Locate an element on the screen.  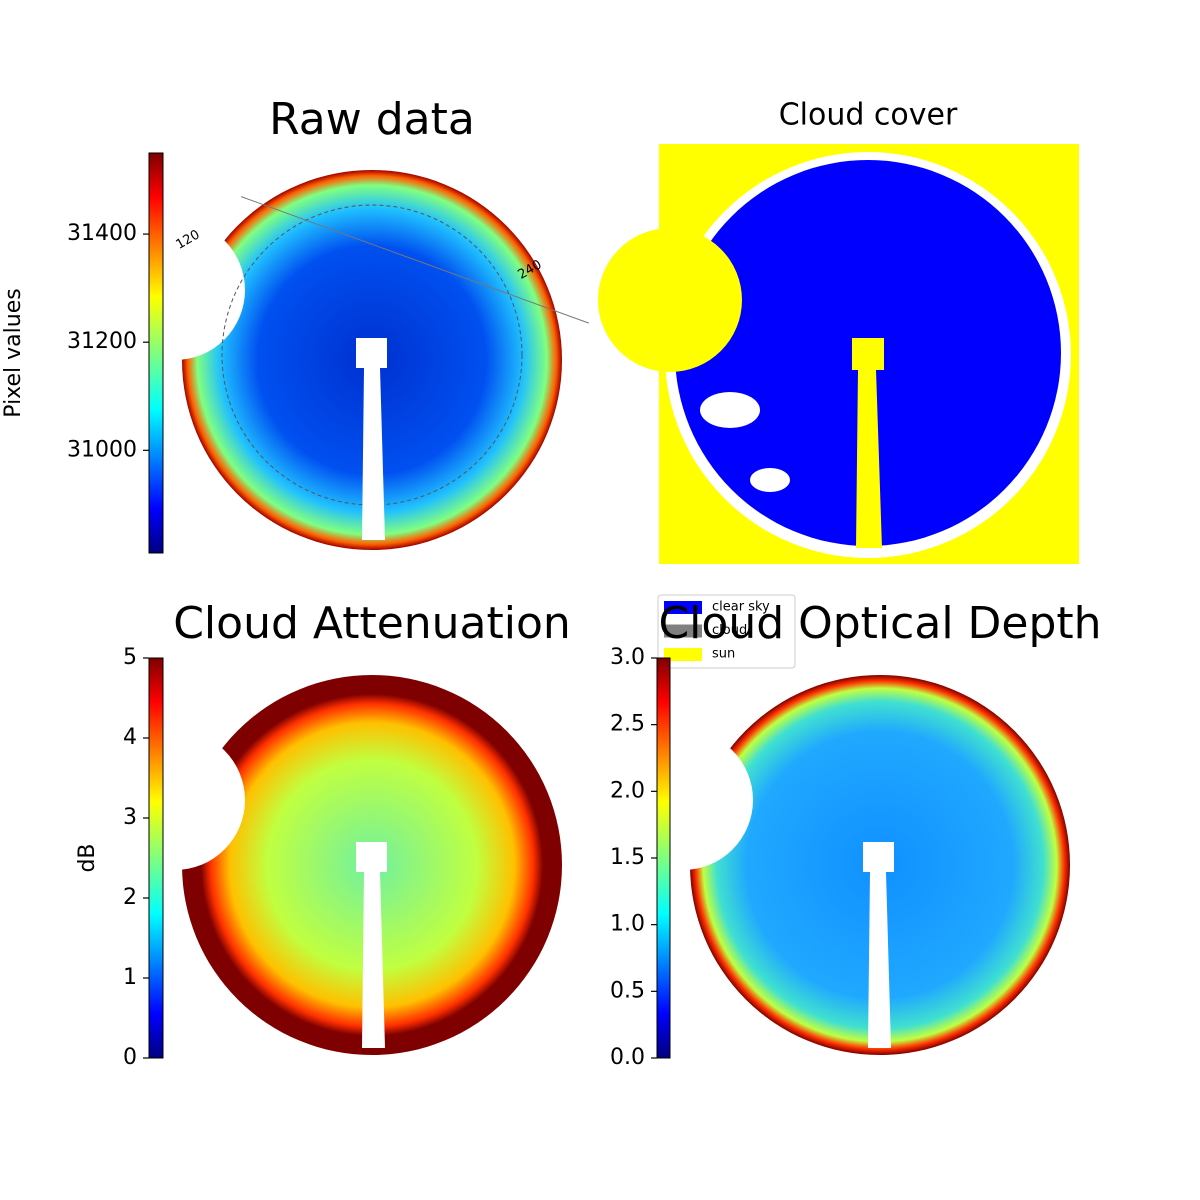
colorbar-tick-label: 2.0 is located at coordinates (627, 790).